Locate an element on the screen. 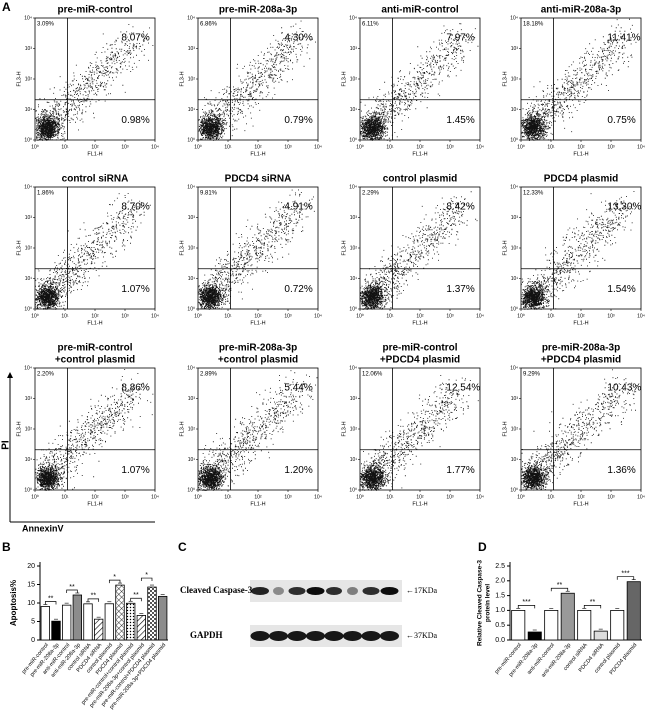 This screenshot has width=650, height=710. sig-label: ** is located at coordinates (94, 596).